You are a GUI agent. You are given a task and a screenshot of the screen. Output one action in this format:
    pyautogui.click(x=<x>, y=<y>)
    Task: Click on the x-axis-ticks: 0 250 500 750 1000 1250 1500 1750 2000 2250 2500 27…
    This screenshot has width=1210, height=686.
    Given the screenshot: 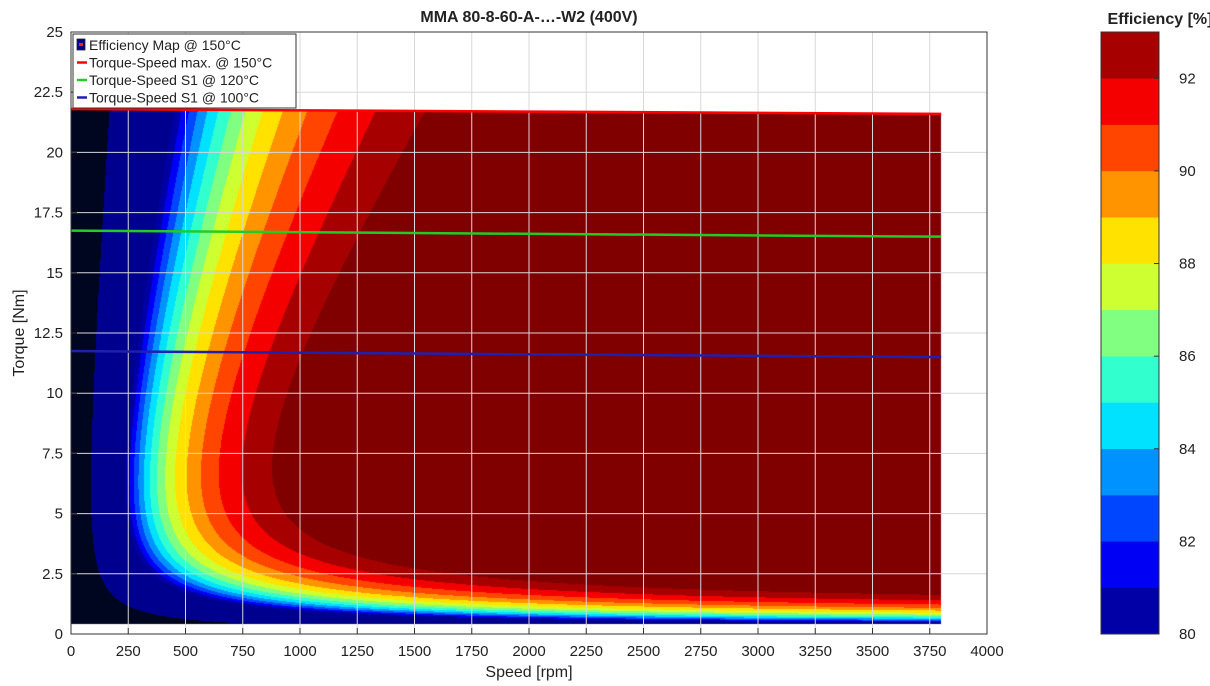 What is the action you would take?
    pyautogui.click(x=535, y=644)
    